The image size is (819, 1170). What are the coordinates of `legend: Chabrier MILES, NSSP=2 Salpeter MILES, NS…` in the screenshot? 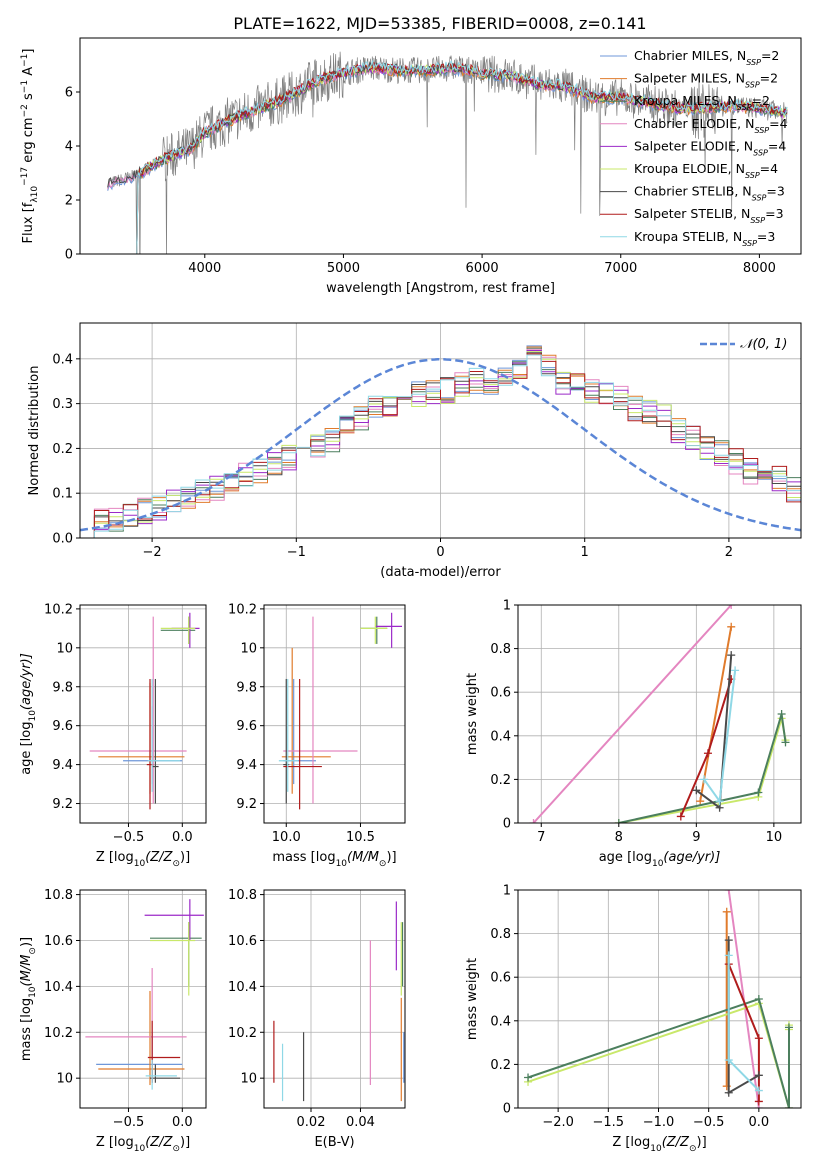 It's located at (694, 147).